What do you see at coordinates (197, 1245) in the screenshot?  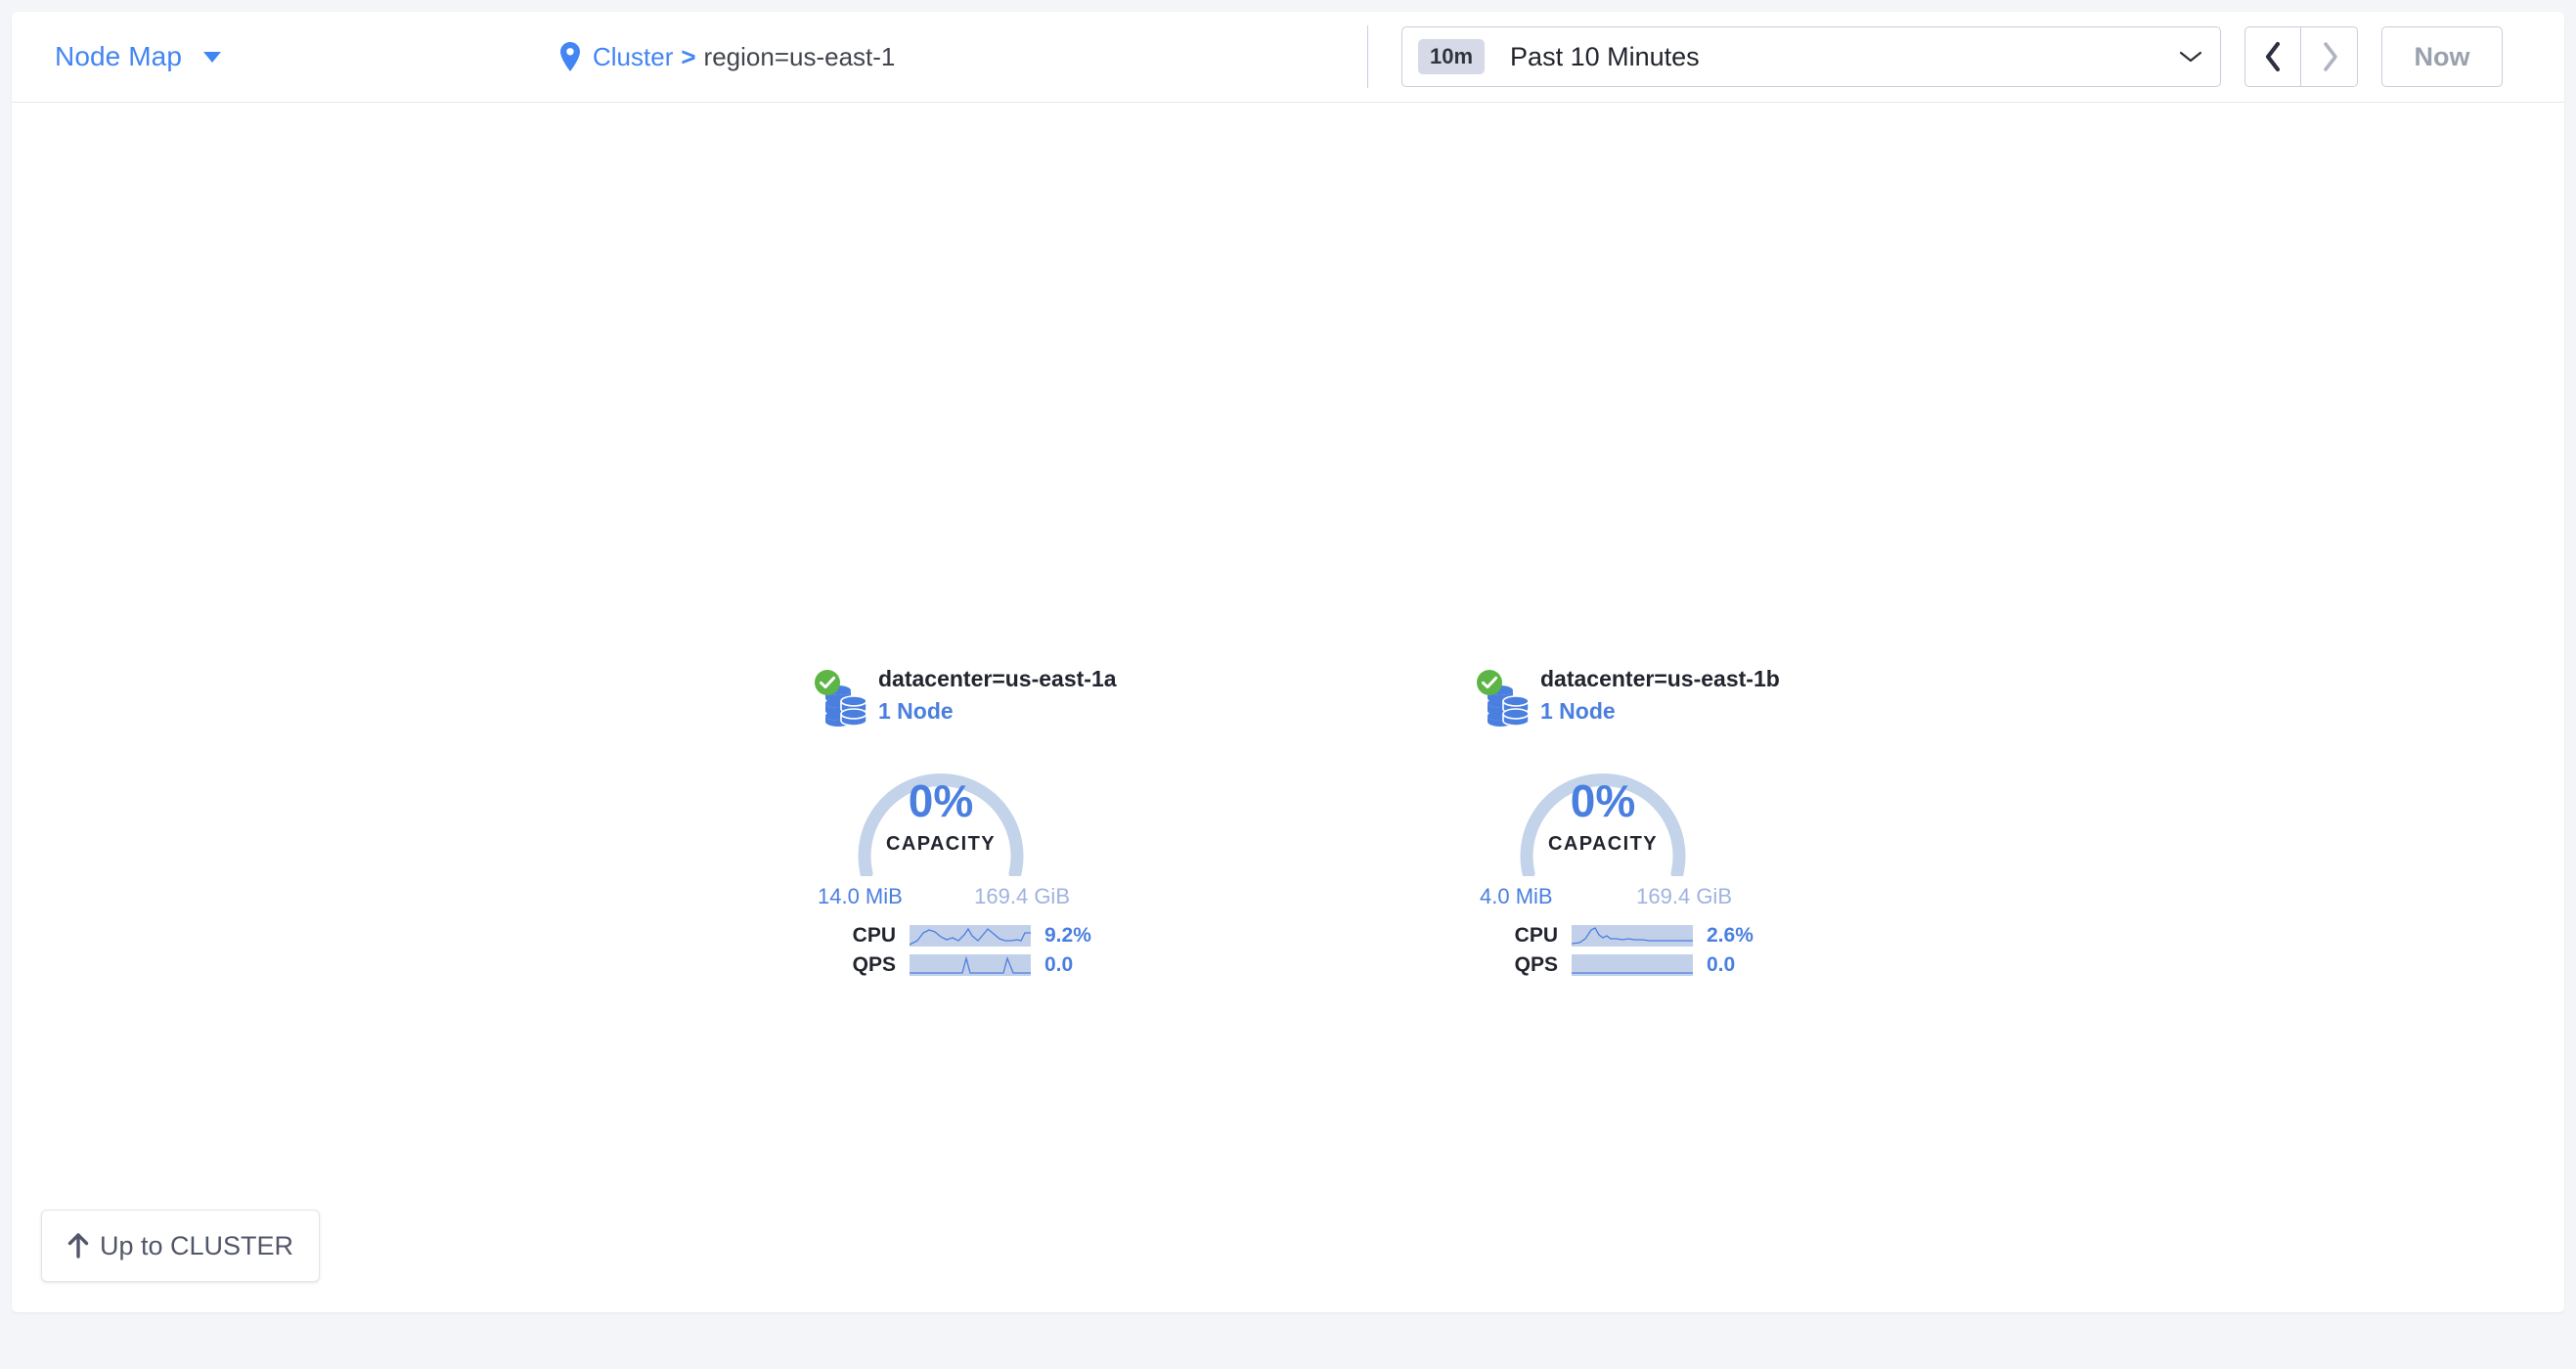 I see `up-to-cluster-label: Up to CLUSTER` at bounding box center [197, 1245].